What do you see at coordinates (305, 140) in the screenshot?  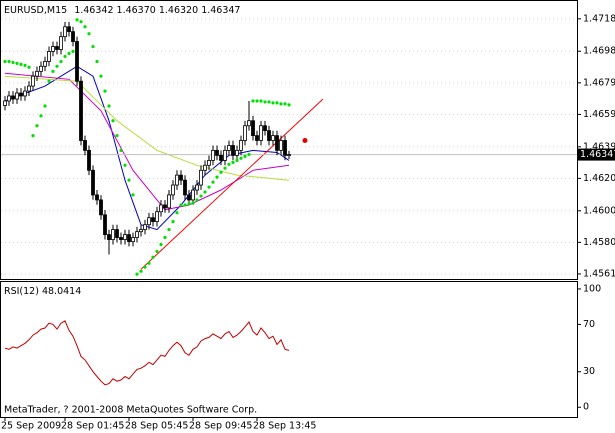 I see `signal-dot` at bounding box center [305, 140].